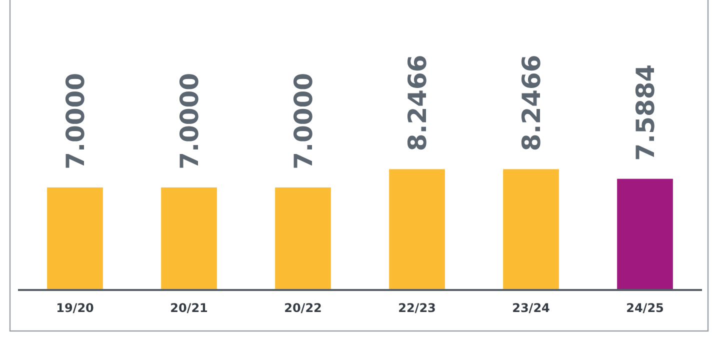  I want to click on x-tick-label: 20/22, so click(303, 308).